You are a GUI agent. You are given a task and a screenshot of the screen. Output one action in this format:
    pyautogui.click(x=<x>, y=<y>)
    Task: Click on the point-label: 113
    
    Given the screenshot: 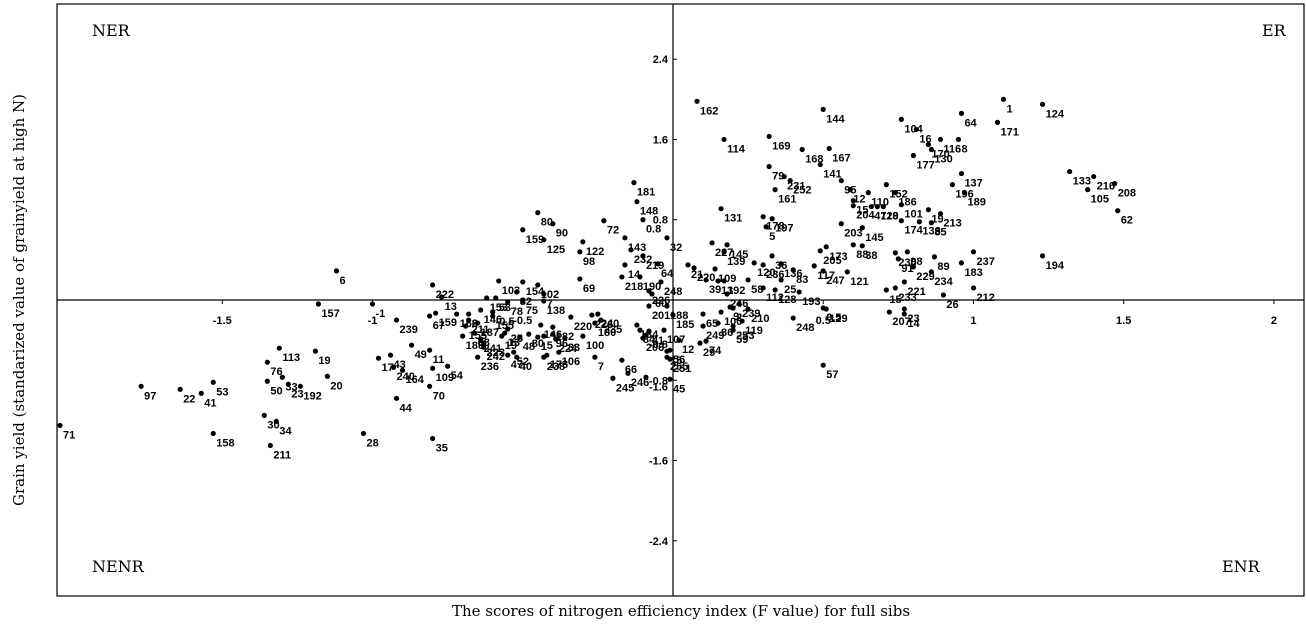 What is the action you would take?
    pyautogui.click(x=291, y=358)
    